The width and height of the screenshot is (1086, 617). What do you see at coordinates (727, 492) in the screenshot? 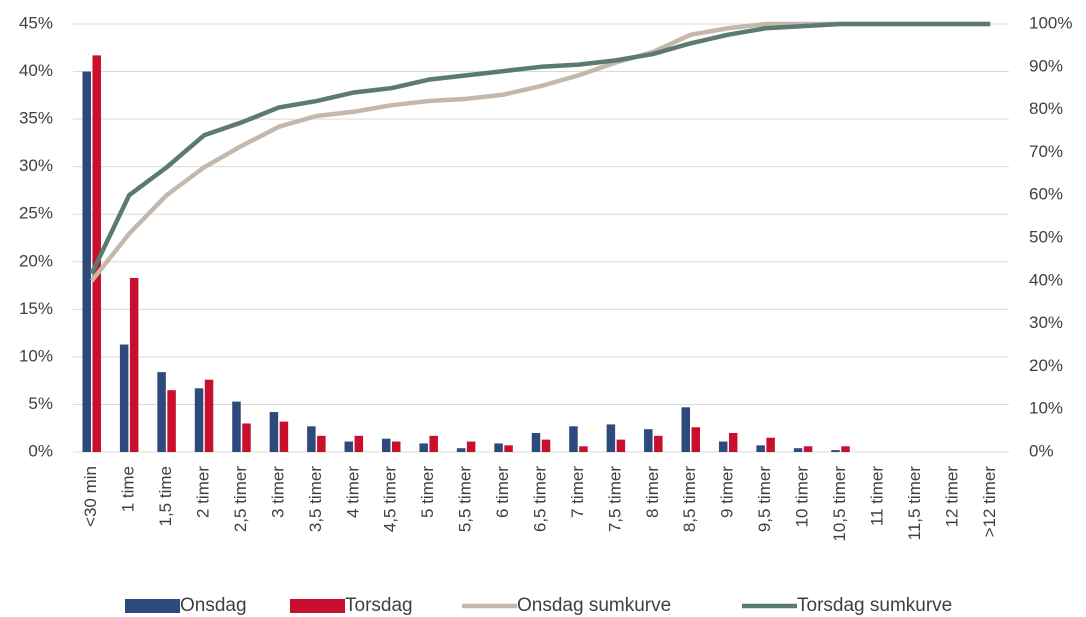
I see `x-tick-label: 9 timer` at bounding box center [727, 492].